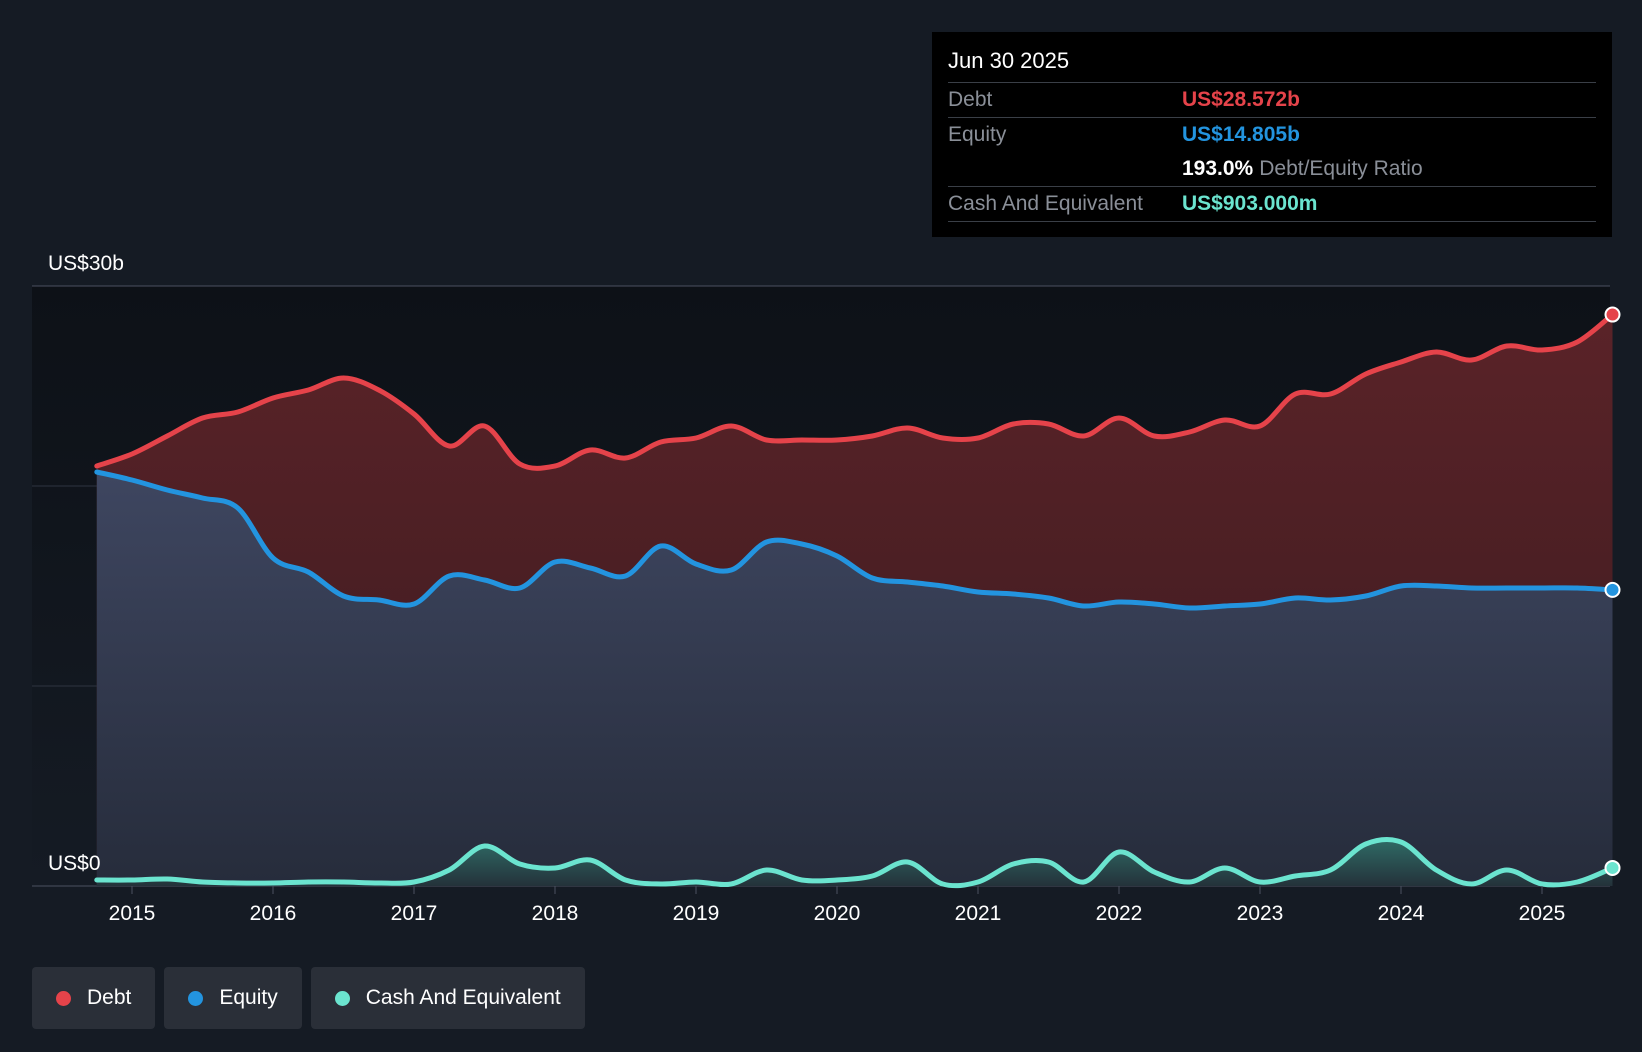 The width and height of the screenshot is (1642, 1052). I want to click on tooltip-ratio-row: 193.0% Debt/Equity Ratio, so click(1272, 169).